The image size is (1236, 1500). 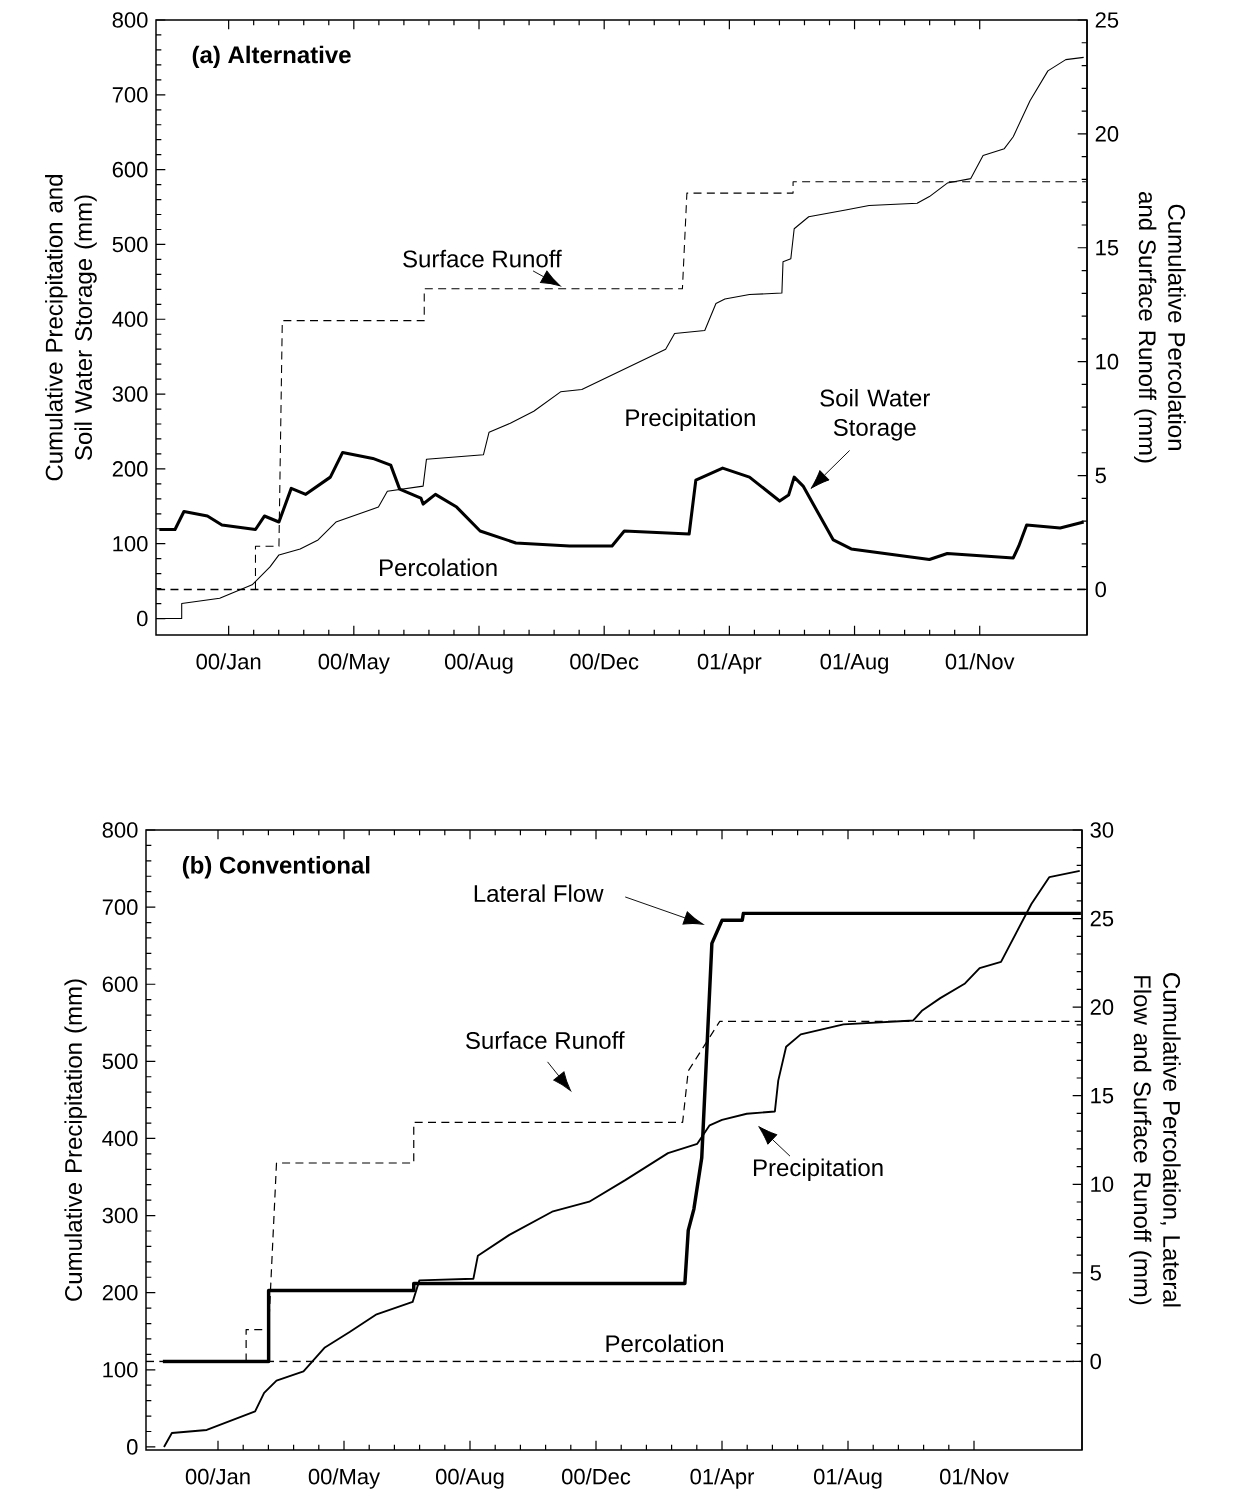 What do you see at coordinates (276, 867) in the screenshot?
I see `text: (b) Conventional` at bounding box center [276, 867].